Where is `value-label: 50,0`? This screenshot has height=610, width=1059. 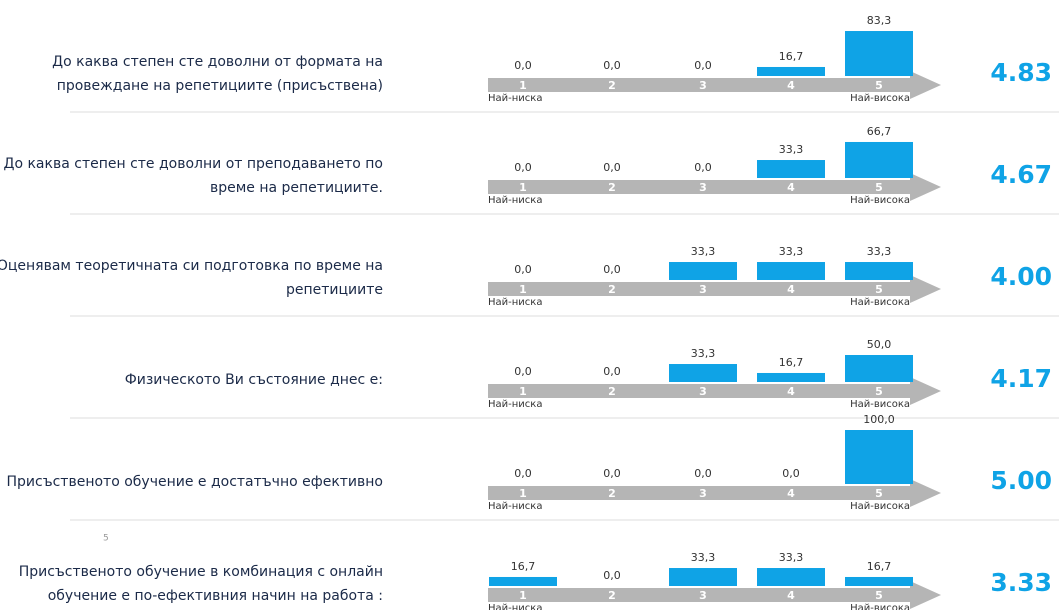
value-label: 50,0 is located at coordinates (879, 344).